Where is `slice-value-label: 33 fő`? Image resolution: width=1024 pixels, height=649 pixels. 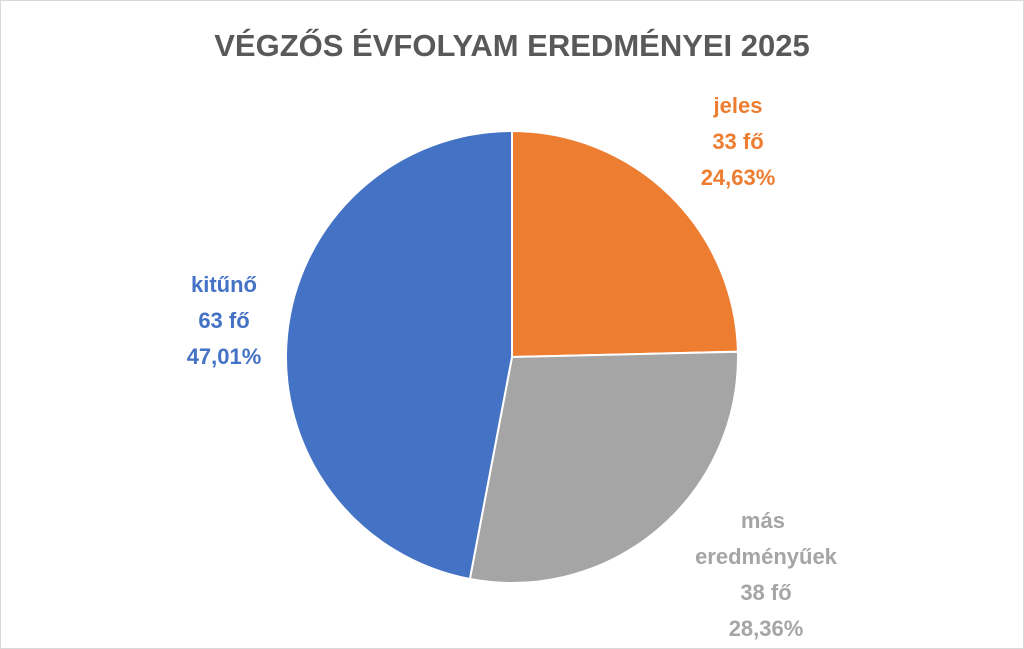
slice-value-label: 33 fő is located at coordinates (737, 141).